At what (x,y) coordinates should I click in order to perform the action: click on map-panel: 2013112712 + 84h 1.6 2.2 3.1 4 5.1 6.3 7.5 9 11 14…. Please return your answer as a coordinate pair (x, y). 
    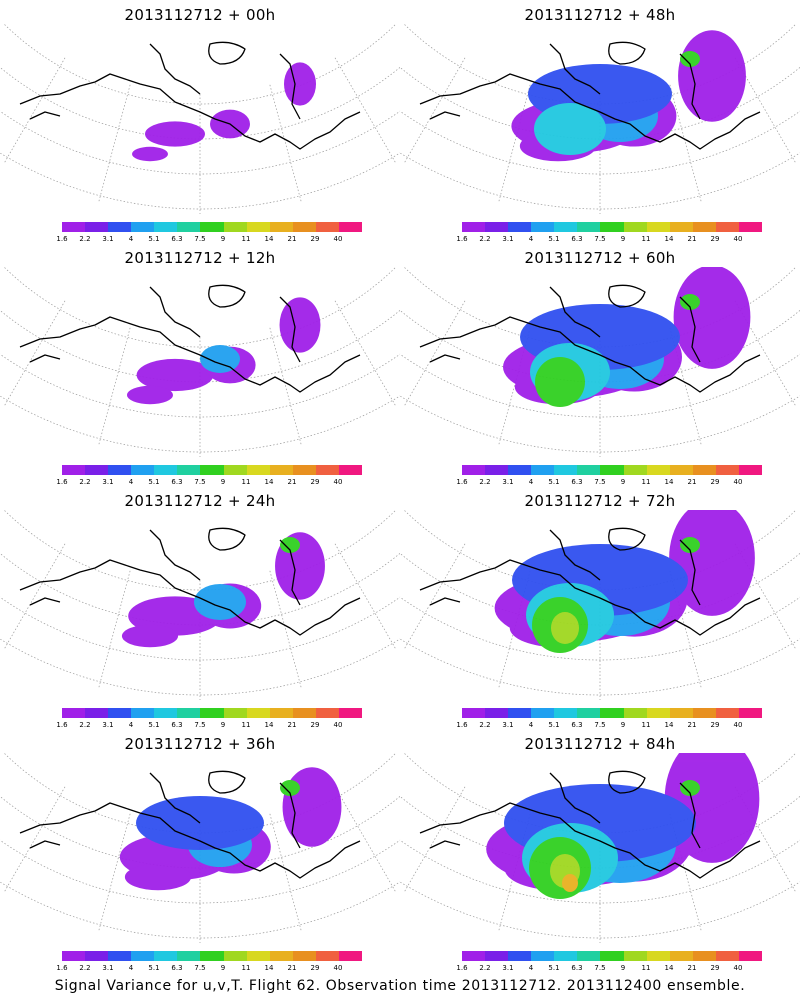
    Looking at the image, I should click on (600, 851).